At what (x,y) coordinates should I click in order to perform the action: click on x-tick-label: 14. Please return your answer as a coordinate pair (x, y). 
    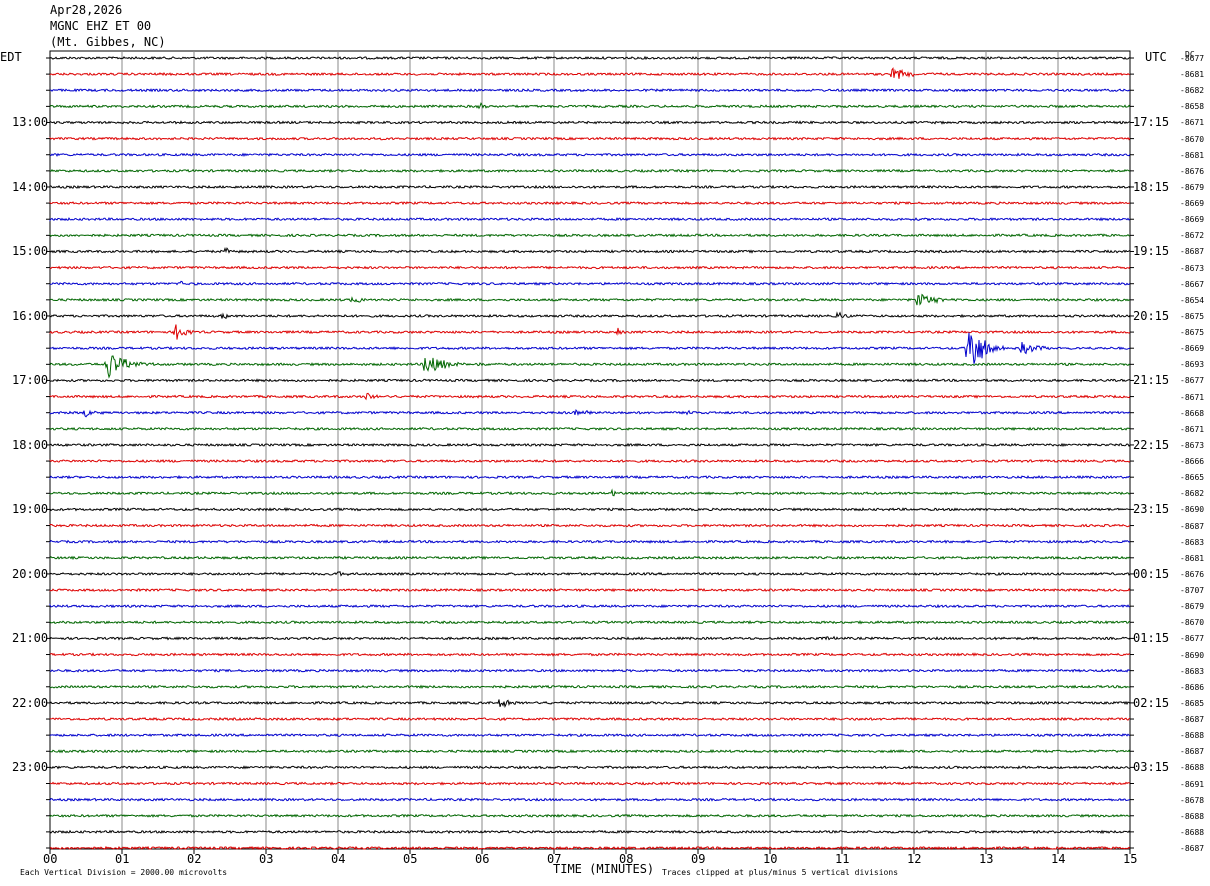
    Looking at the image, I should click on (1058, 859).